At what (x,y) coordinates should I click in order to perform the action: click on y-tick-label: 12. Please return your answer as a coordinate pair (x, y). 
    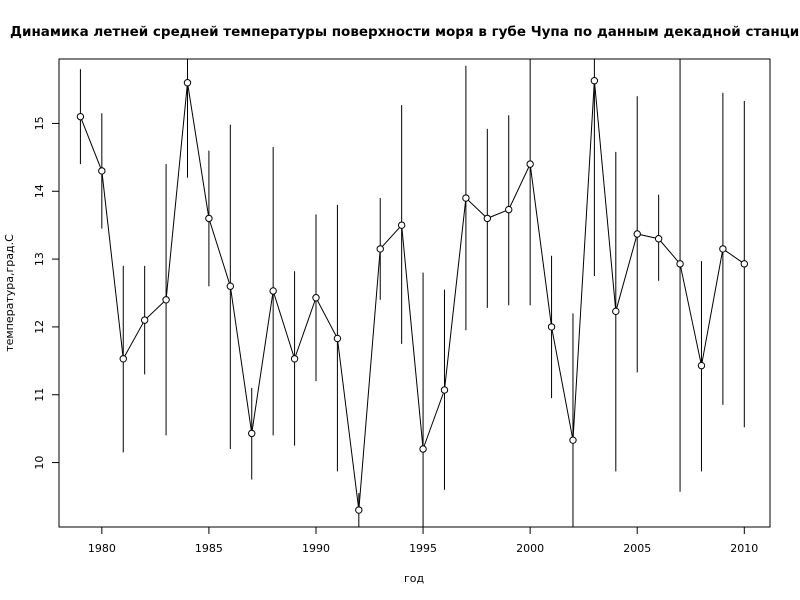
    Looking at the image, I should click on (39, 327).